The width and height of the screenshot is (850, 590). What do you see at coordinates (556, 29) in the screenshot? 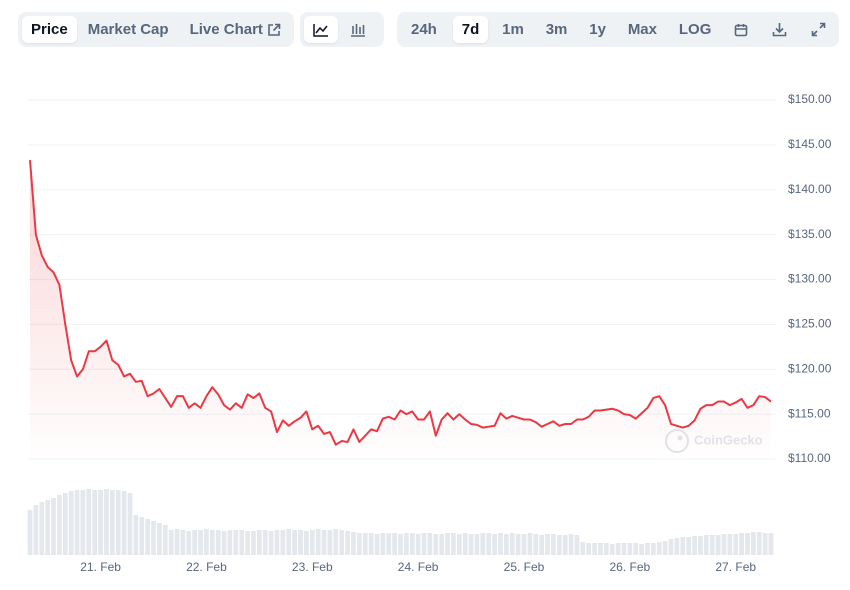
I see `range-button: 3m` at bounding box center [556, 29].